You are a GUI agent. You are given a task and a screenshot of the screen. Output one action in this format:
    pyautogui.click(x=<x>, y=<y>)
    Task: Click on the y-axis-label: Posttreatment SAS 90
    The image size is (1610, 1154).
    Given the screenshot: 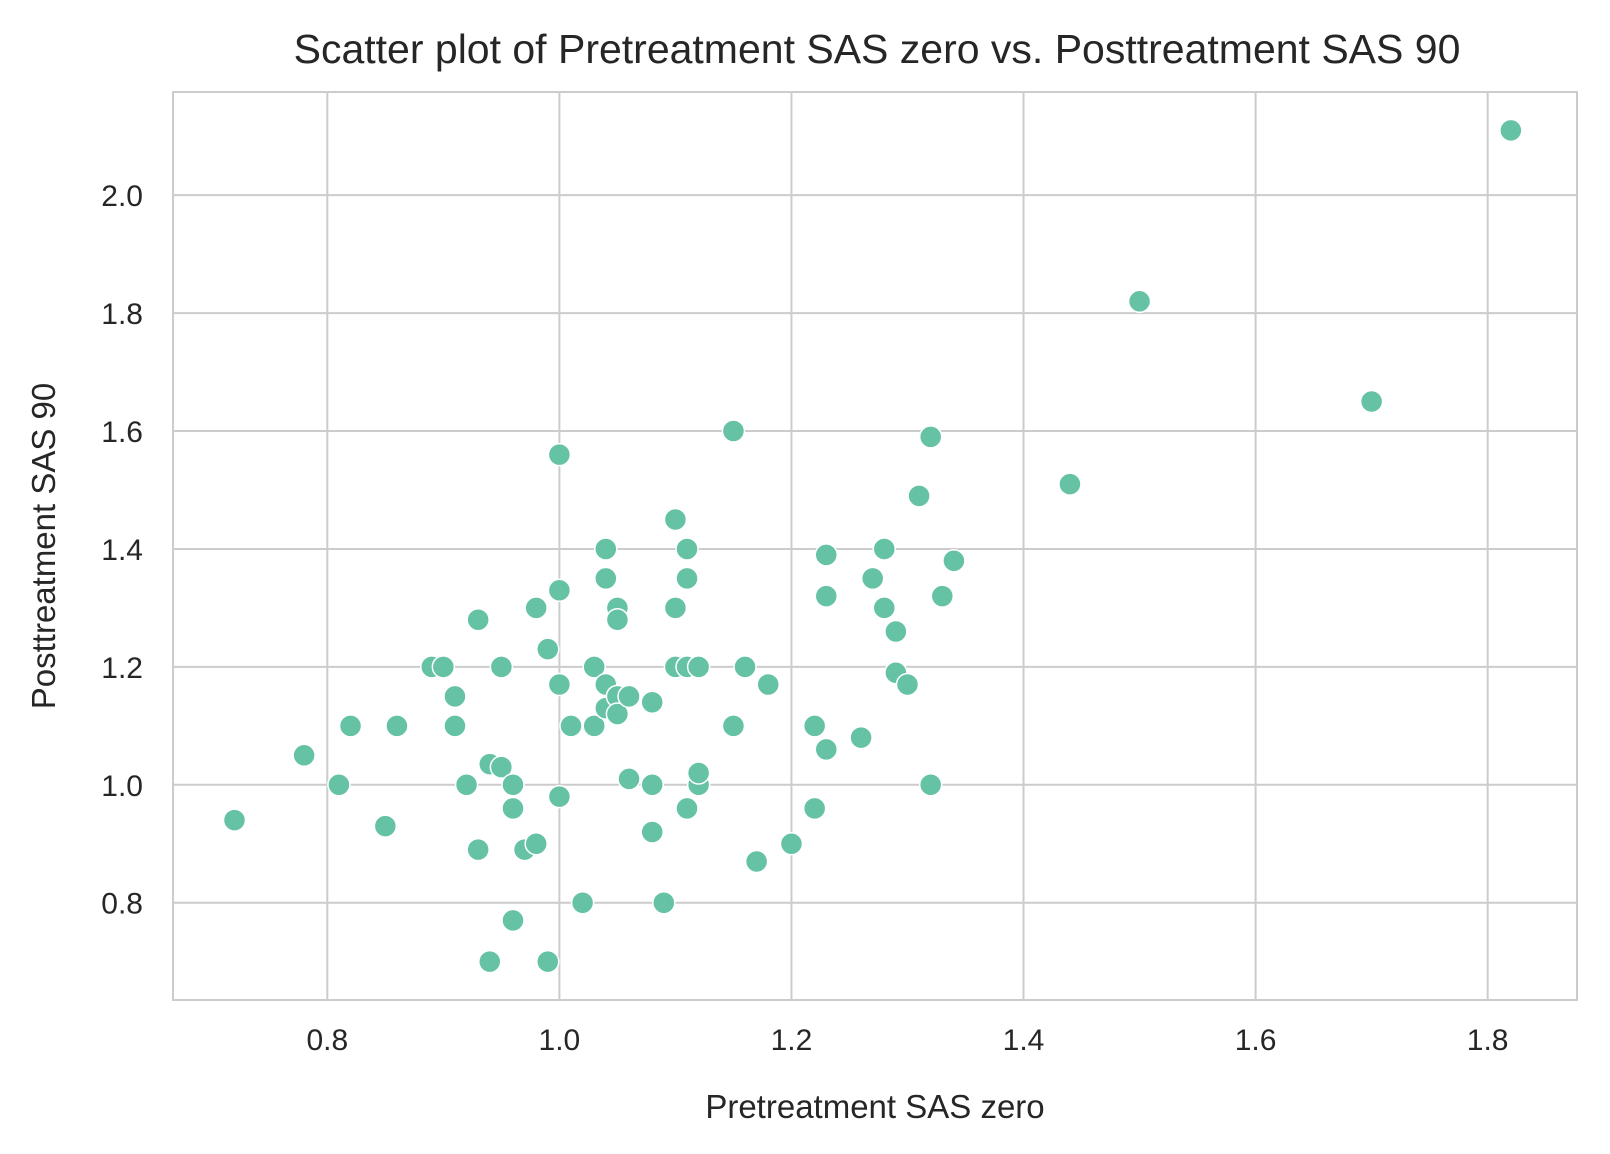 What is the action you would take?
    pyautogui.click(x=43, y=546)
    